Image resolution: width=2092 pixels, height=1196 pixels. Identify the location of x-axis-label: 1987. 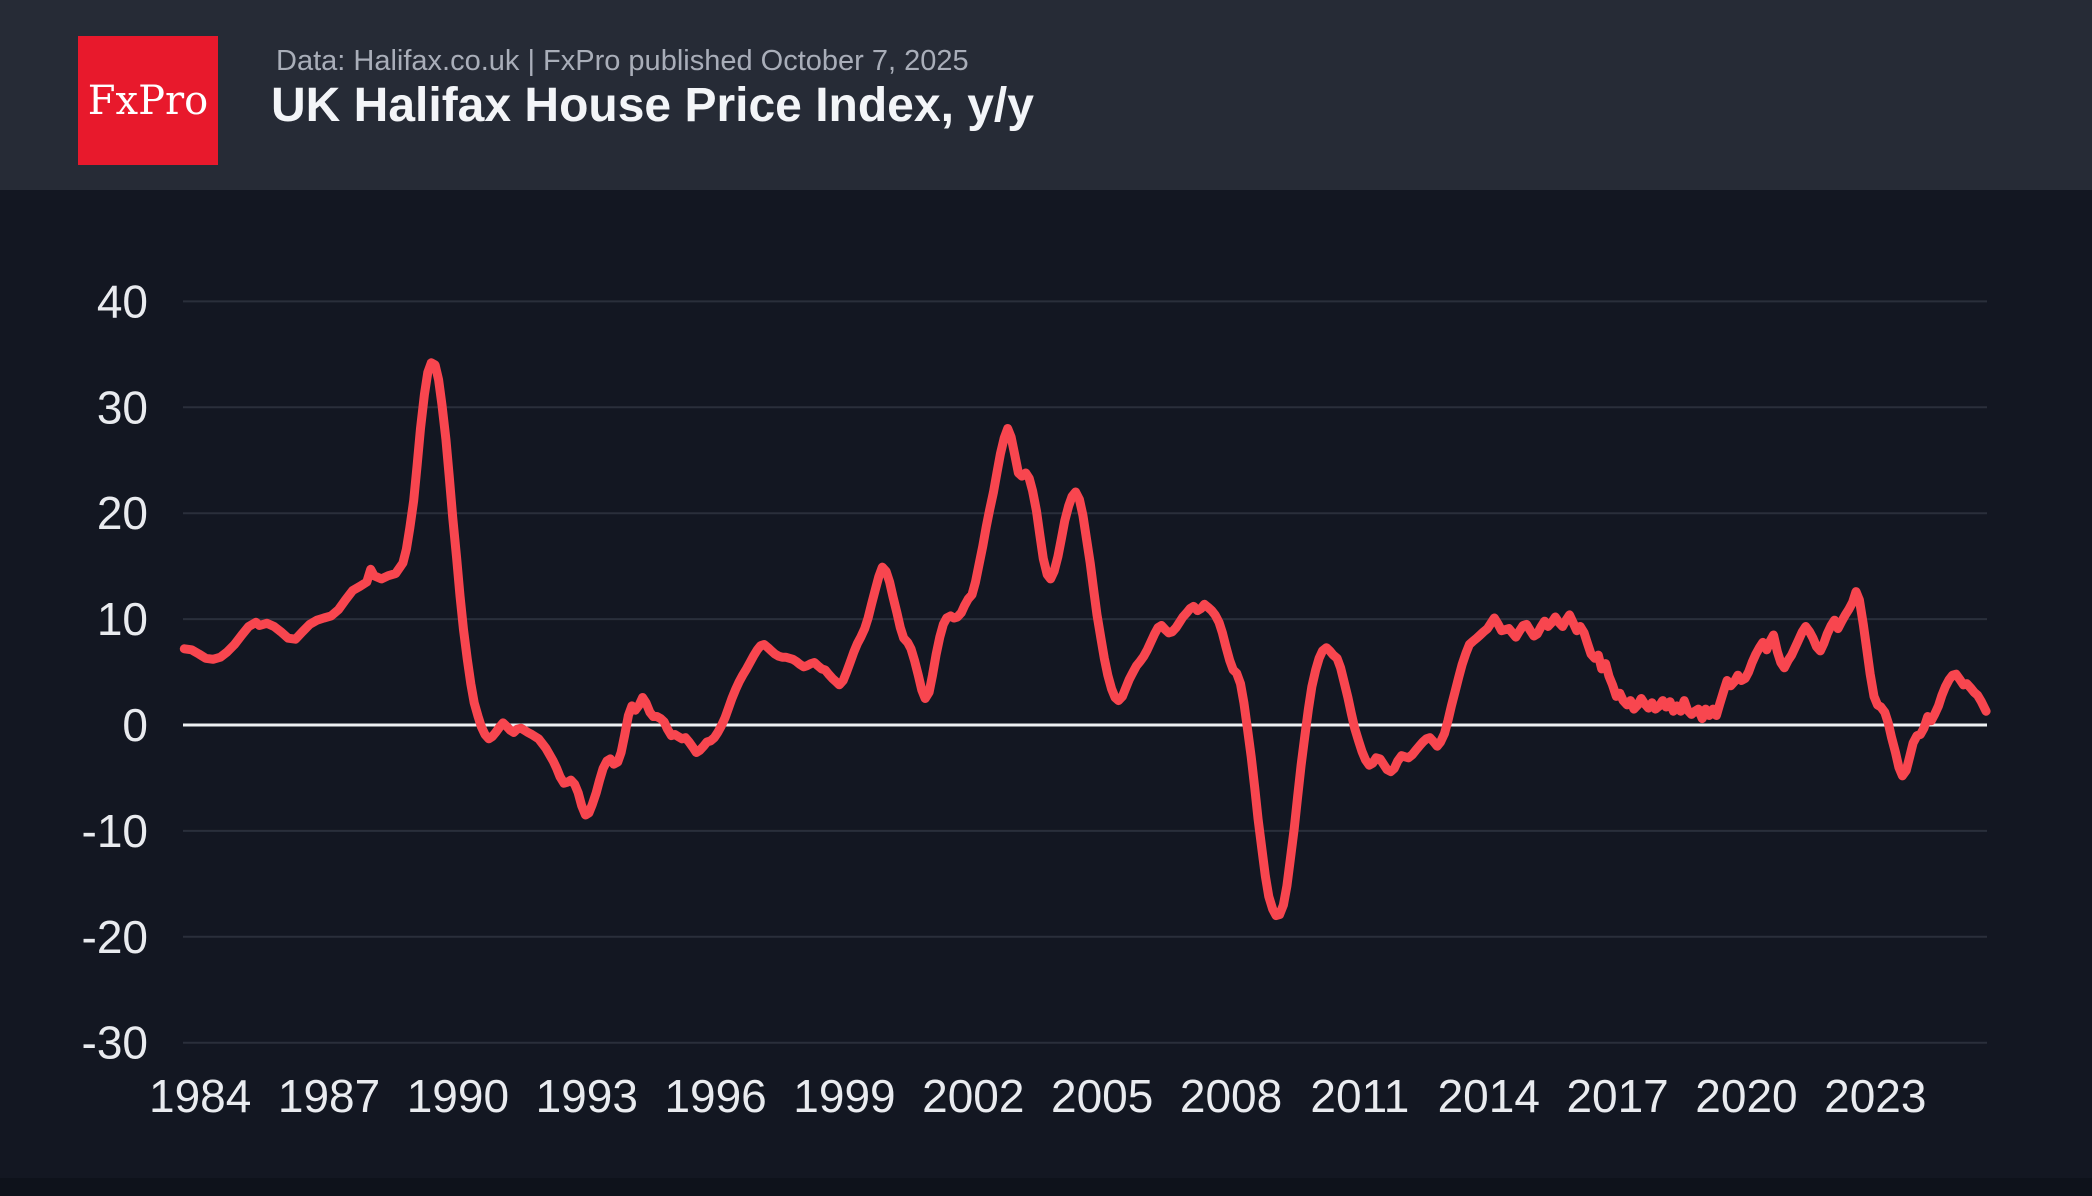
(329, 1096).